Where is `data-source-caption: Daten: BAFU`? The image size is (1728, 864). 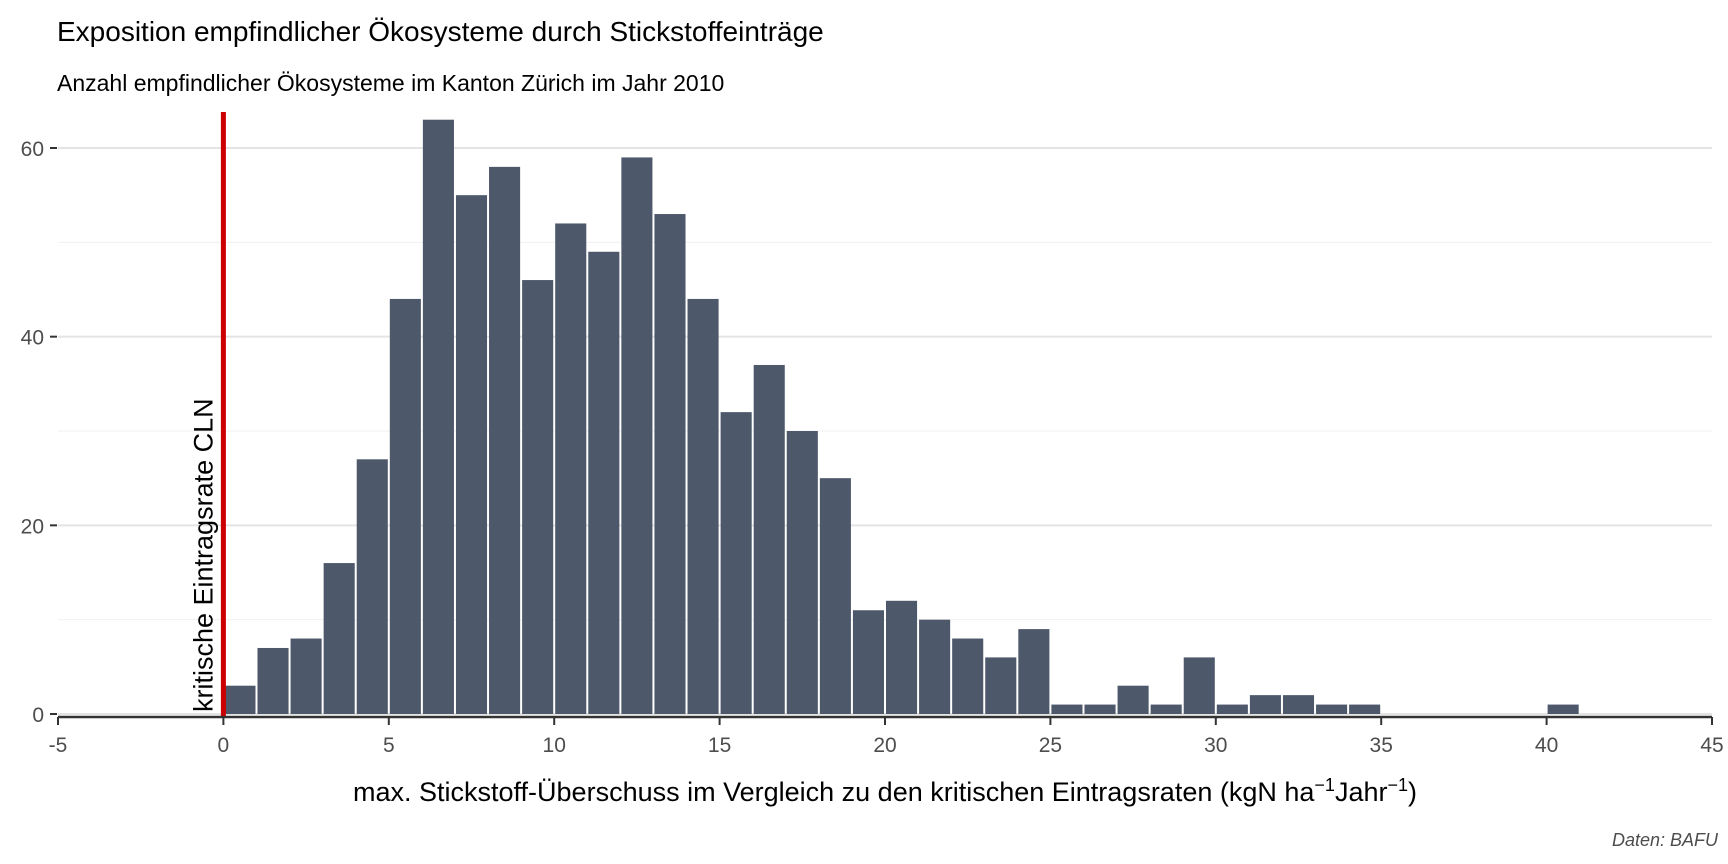
data-source-caption: Daten: BAFU is located at coordinates (1665, 840).